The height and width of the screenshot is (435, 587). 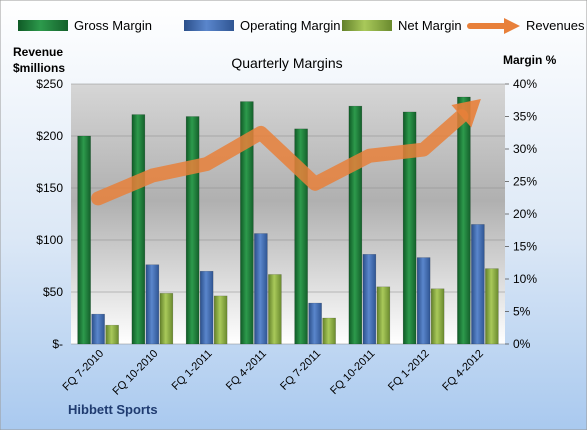 I want to click on right-axis-label: Margin %, so click(x=530, y=60).